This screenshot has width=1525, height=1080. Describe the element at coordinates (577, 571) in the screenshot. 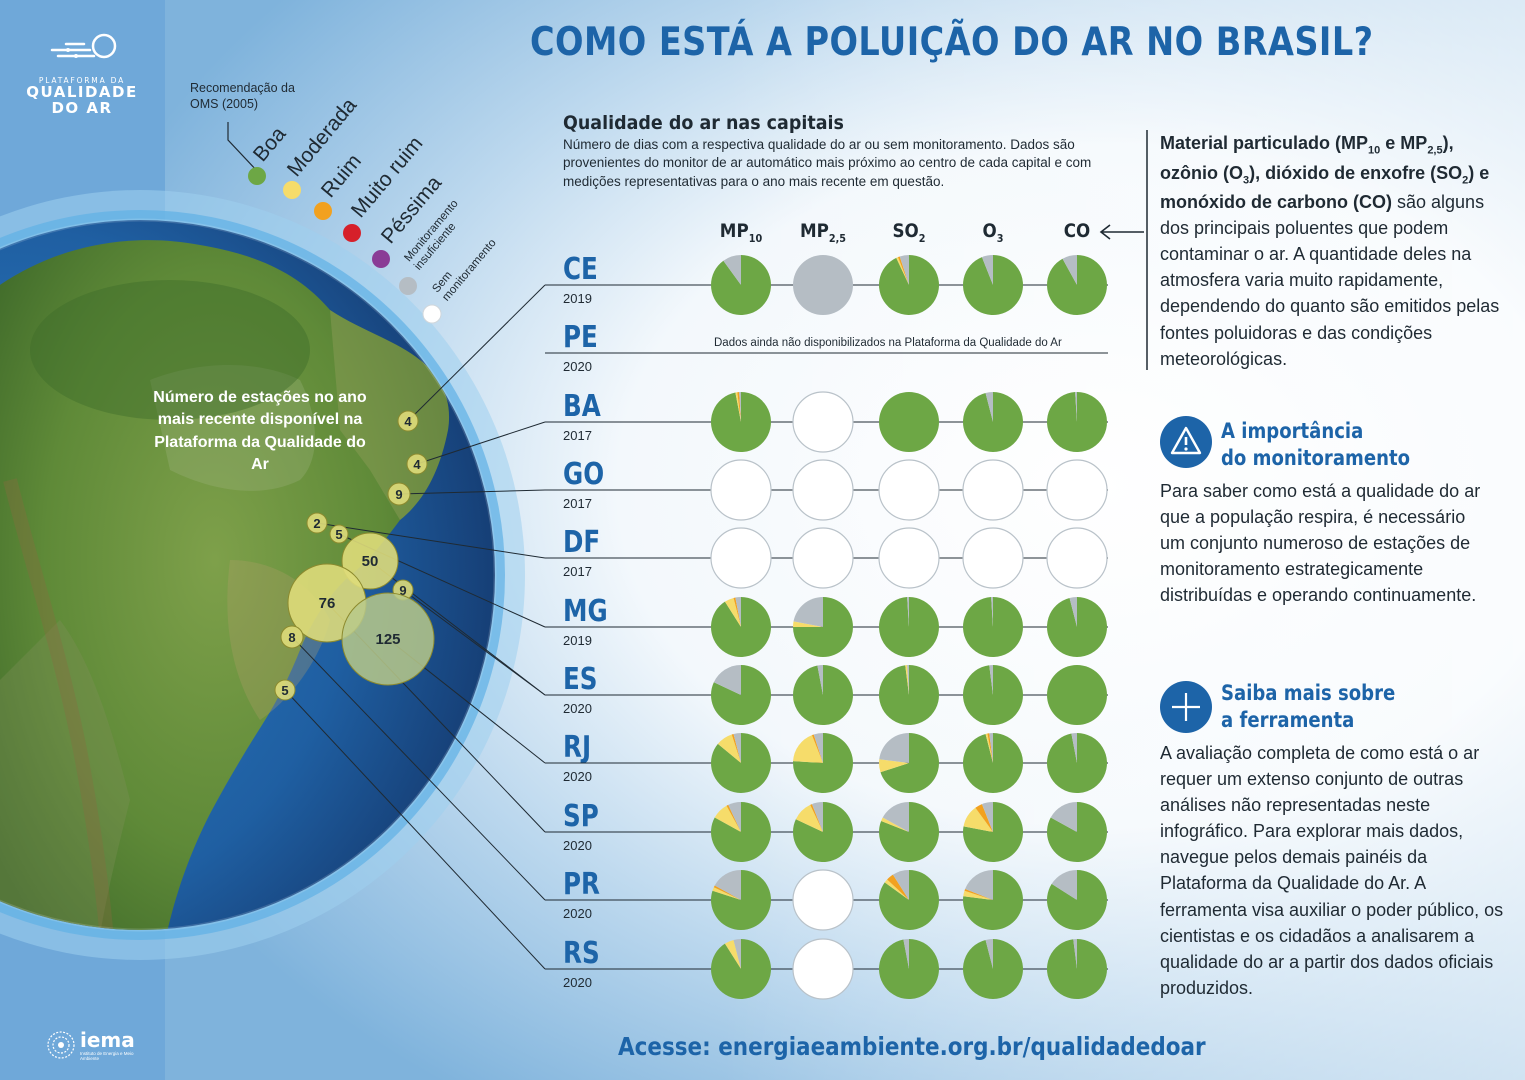

I see `state-year: 2017` at that location.